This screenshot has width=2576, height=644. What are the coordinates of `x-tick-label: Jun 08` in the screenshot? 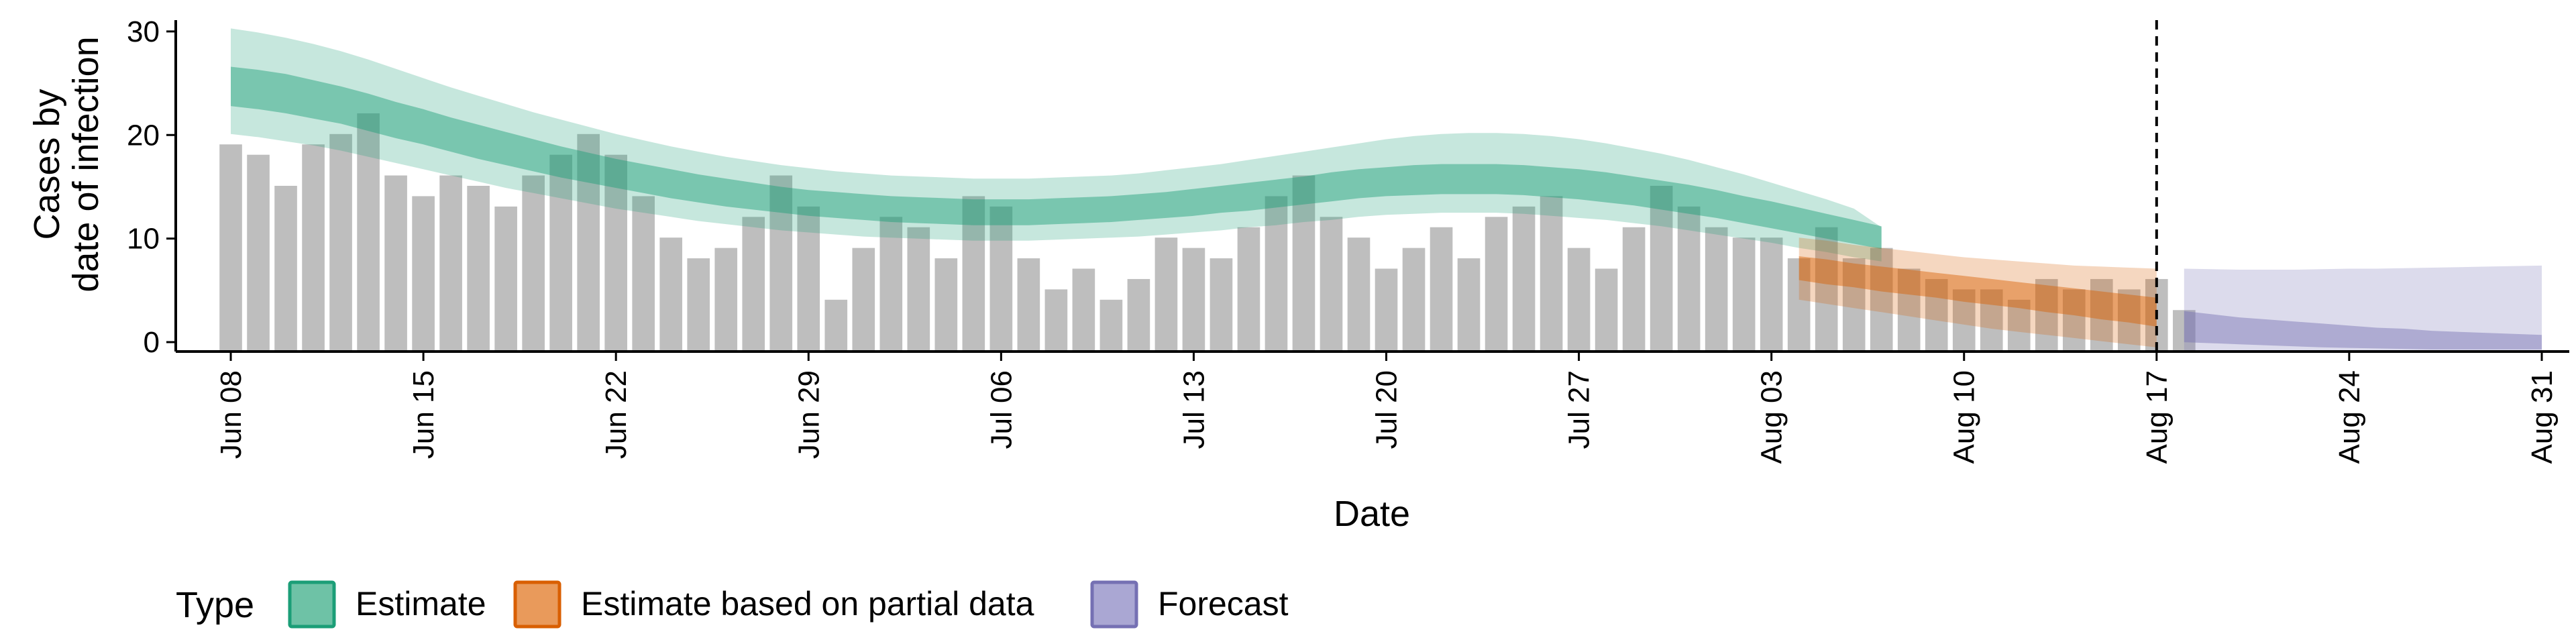 It's located at (231, 414).